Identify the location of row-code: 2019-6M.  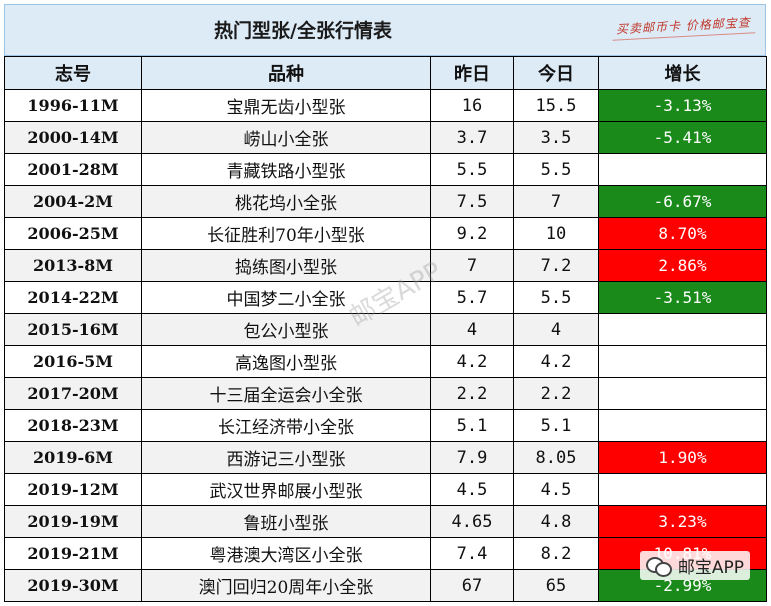
(73, 457).